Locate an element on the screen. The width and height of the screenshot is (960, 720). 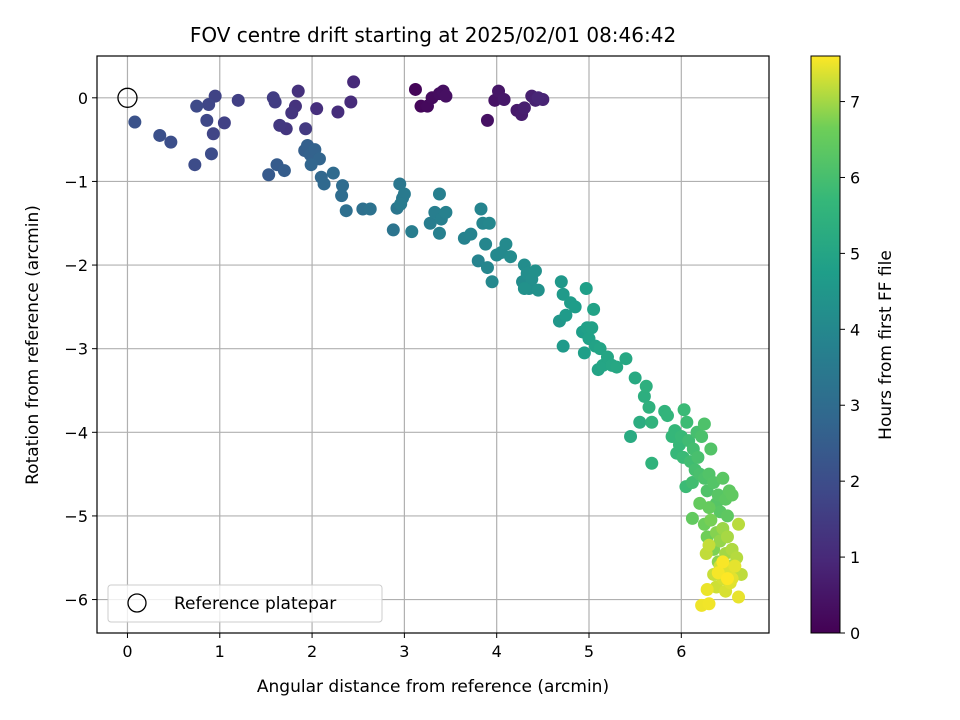
legend: Reference platepar is located at coordinates (245, 603).